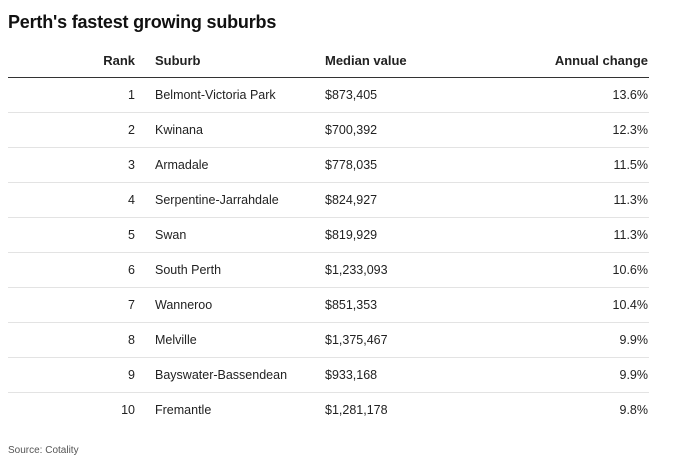 Image resolution: width=677 pixels, height=465 pixels. Describe the element at coordinates (71, 95) in the screenshot. I see `rank-cell: 1` at that location.